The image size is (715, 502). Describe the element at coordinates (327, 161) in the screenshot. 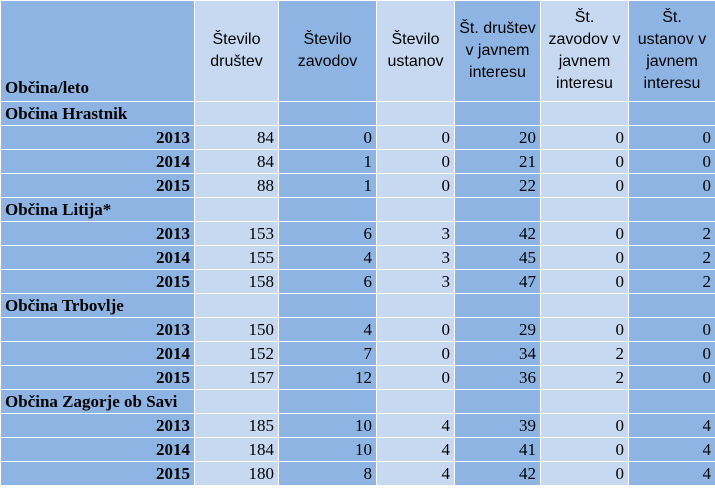

I see `value-cell: 1` at that location.